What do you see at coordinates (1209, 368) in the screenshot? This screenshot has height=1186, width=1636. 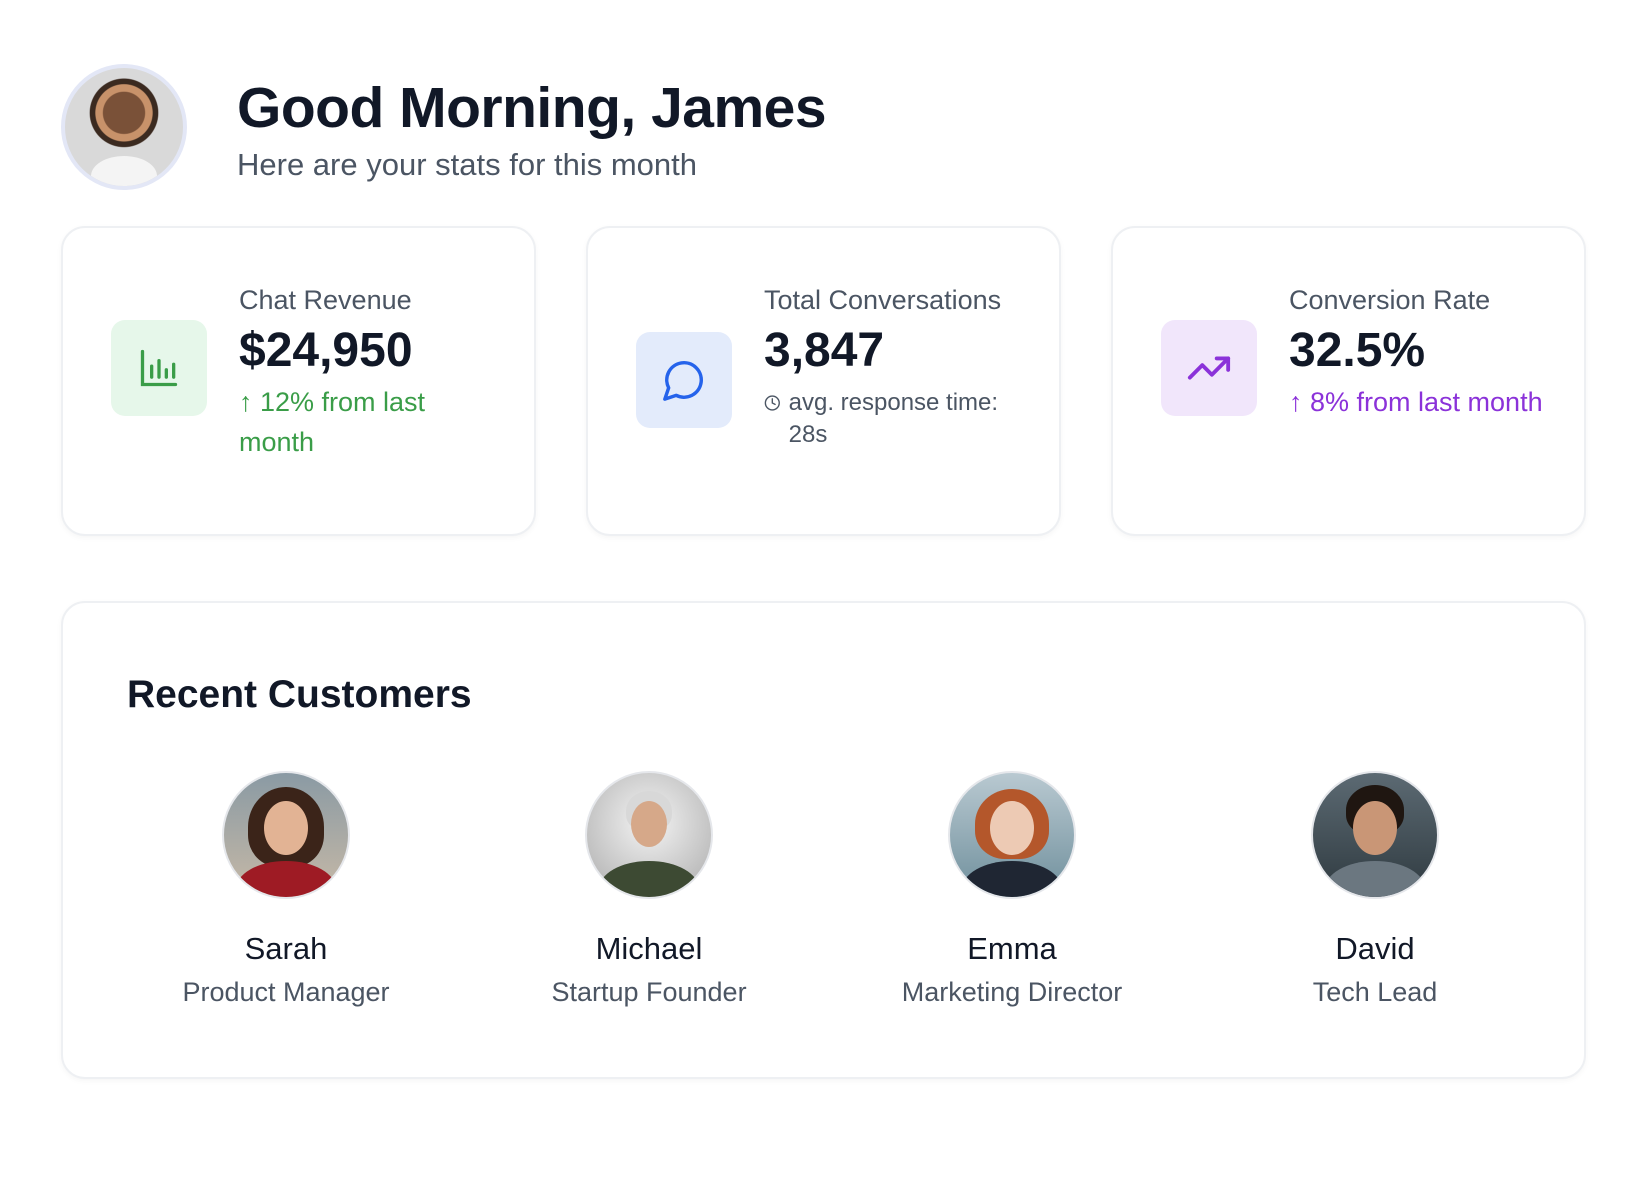 I see `trending-up-icon` at bounding box center [1209, 368].